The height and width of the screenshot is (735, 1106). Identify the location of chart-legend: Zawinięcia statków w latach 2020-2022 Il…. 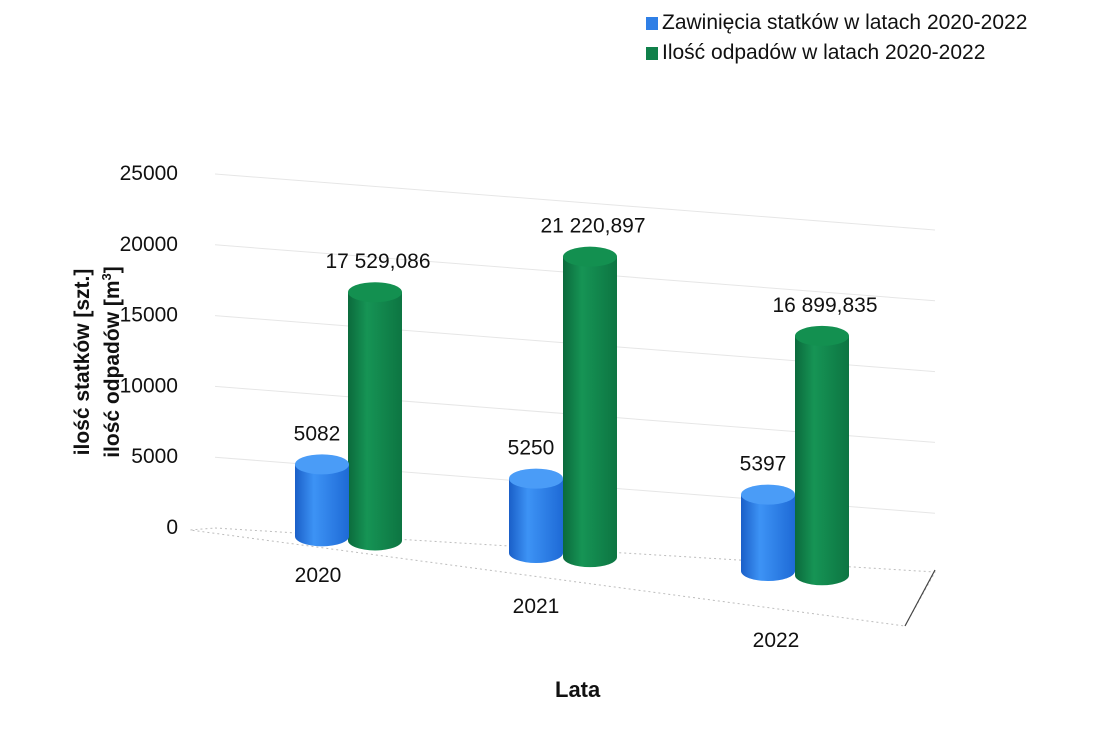
(836, 38).